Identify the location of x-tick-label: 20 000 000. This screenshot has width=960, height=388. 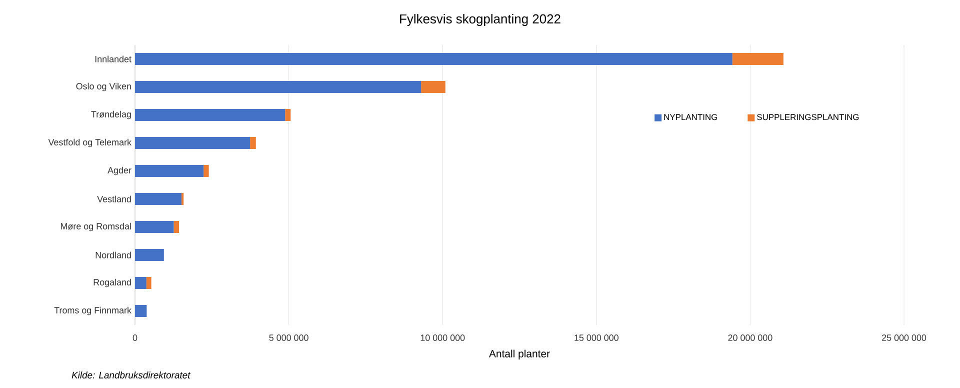
(750, 337).